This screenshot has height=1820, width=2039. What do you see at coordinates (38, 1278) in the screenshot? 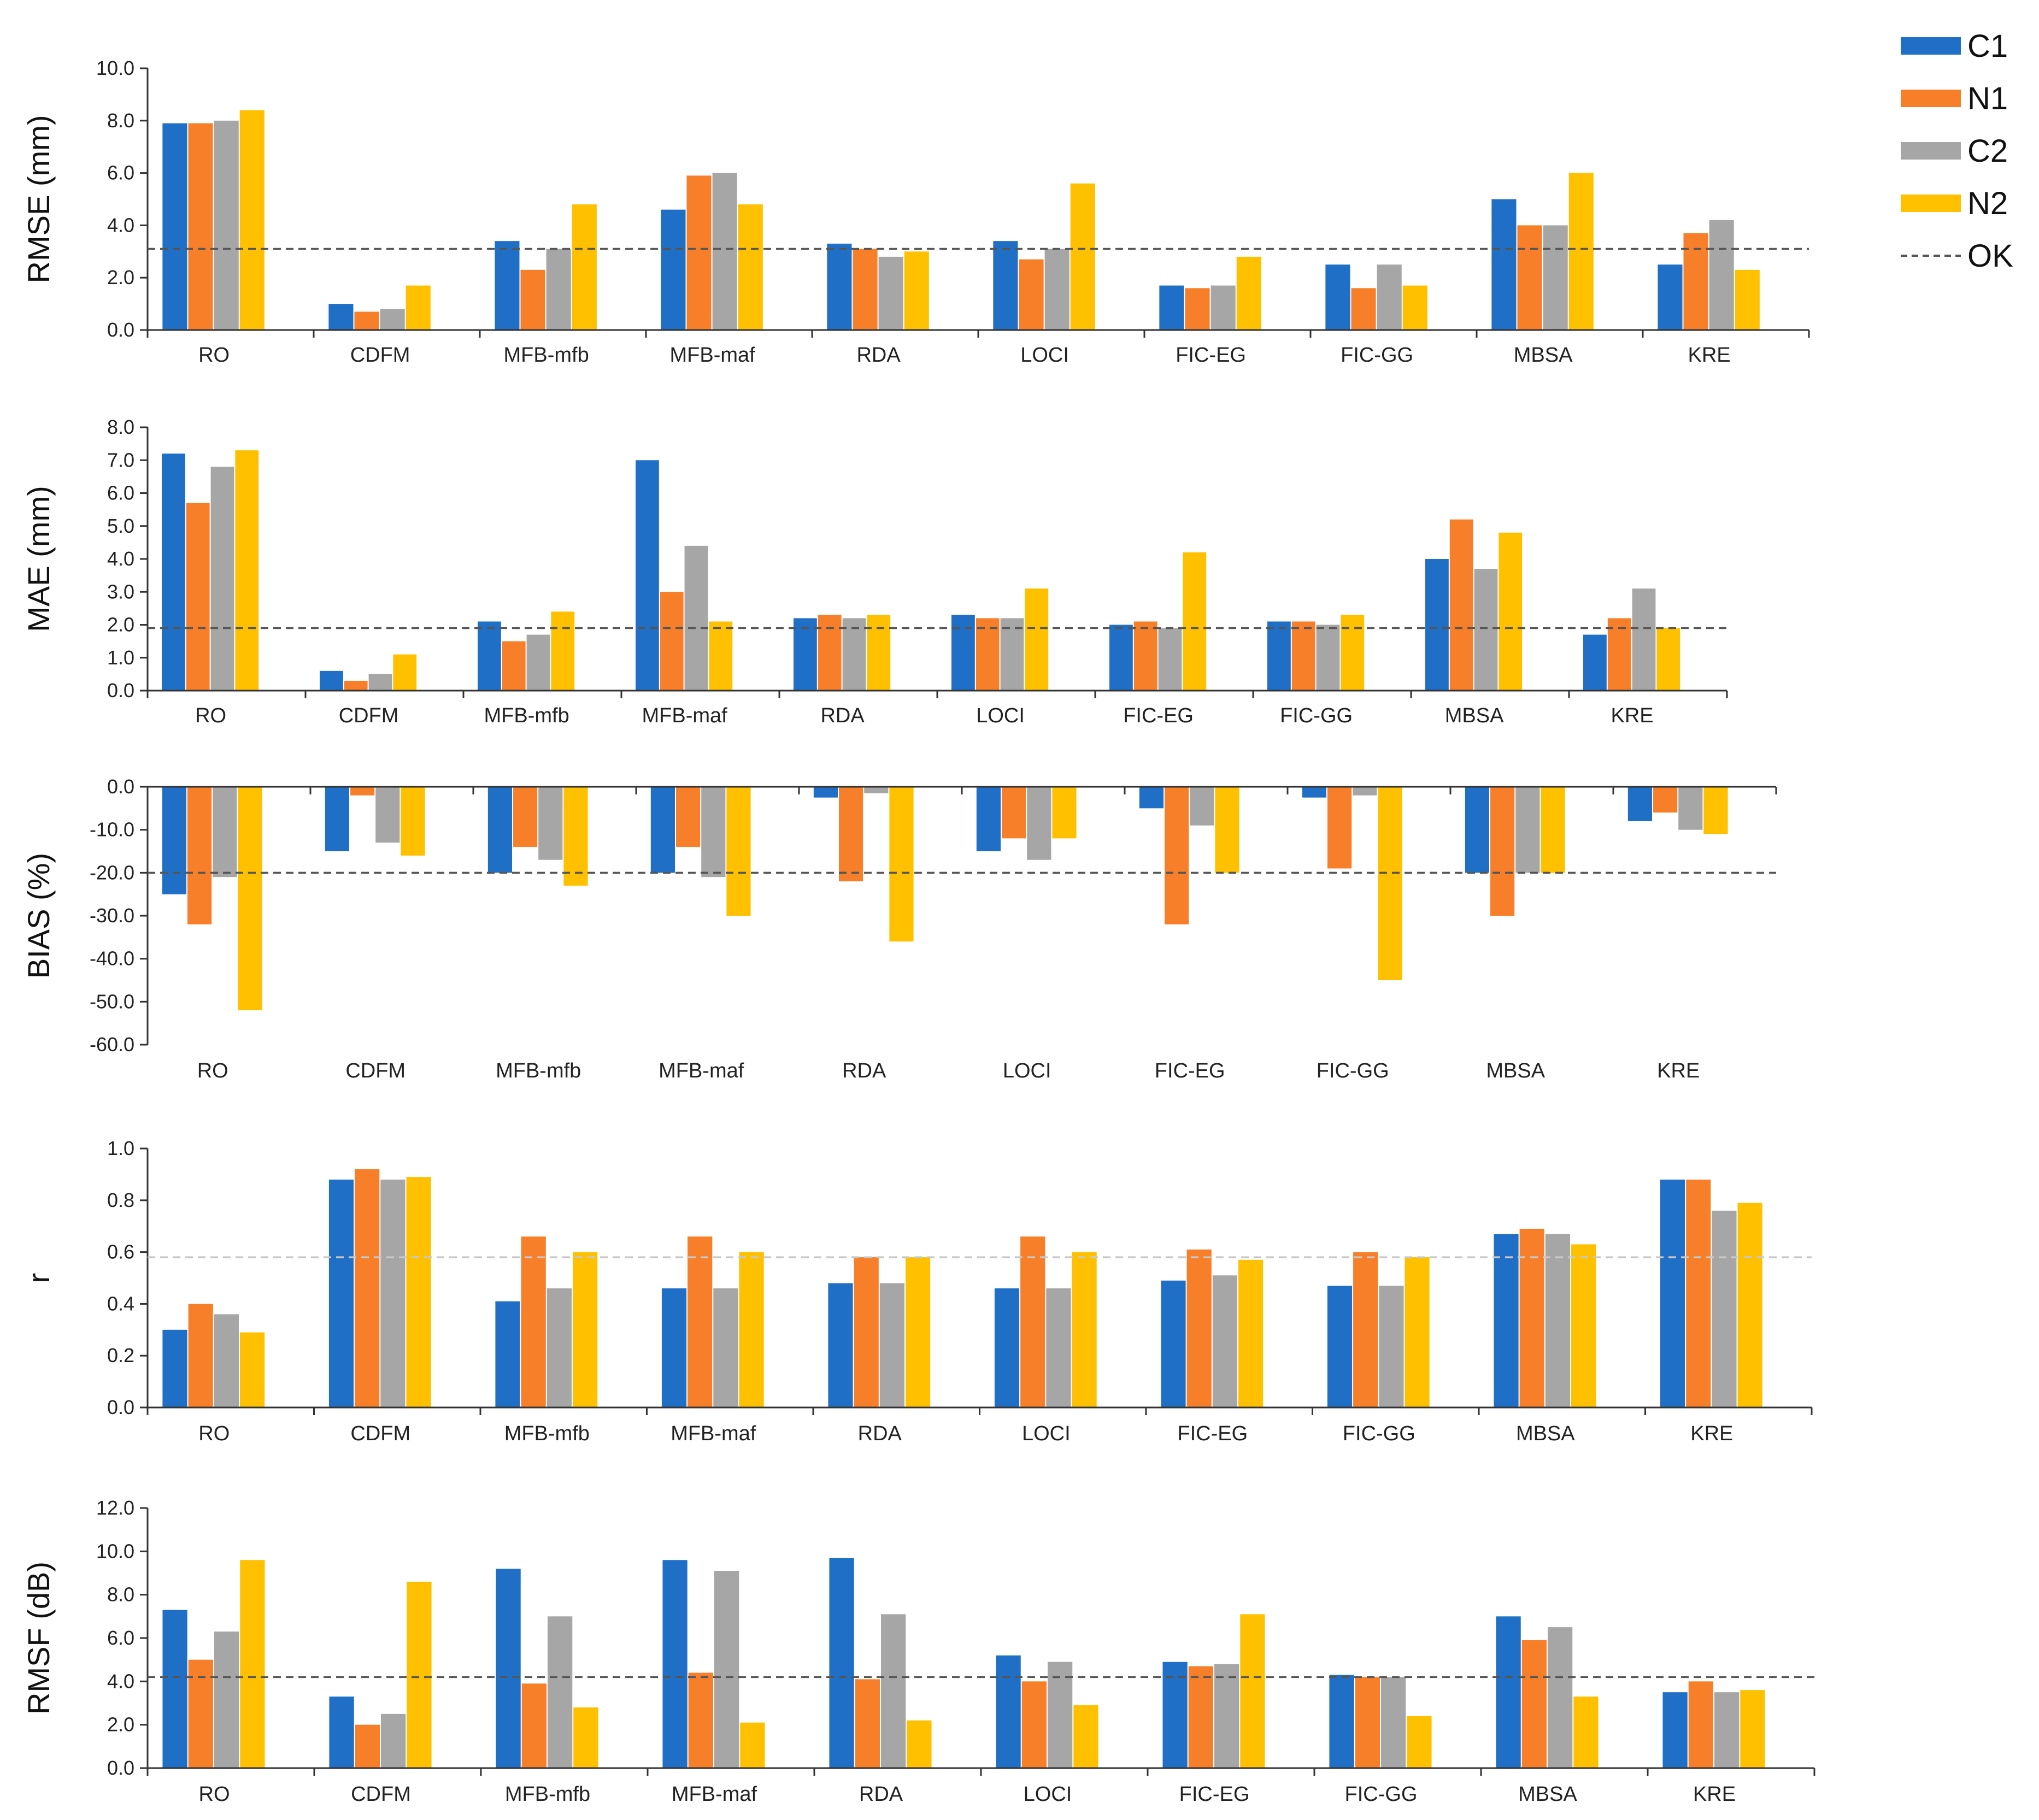
I see `y-axis-label: r` at bounding box center [38, 1278].